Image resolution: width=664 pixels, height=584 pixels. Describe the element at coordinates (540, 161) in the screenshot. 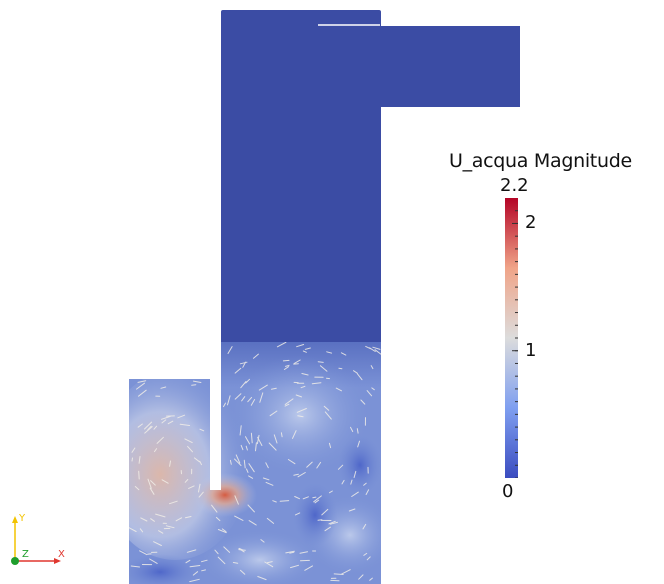

I see `legend-title: U_acqua Magnitude` at that location.